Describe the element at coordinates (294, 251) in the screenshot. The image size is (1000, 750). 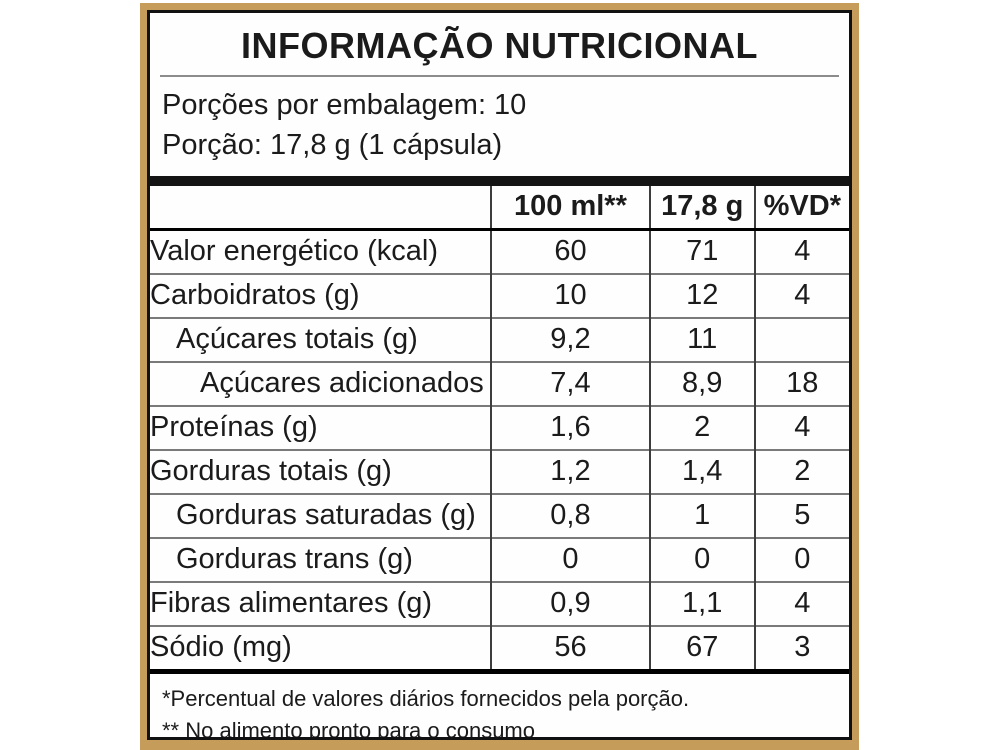
I see `nutrient-label: Valor energético (kcal)` at that location.